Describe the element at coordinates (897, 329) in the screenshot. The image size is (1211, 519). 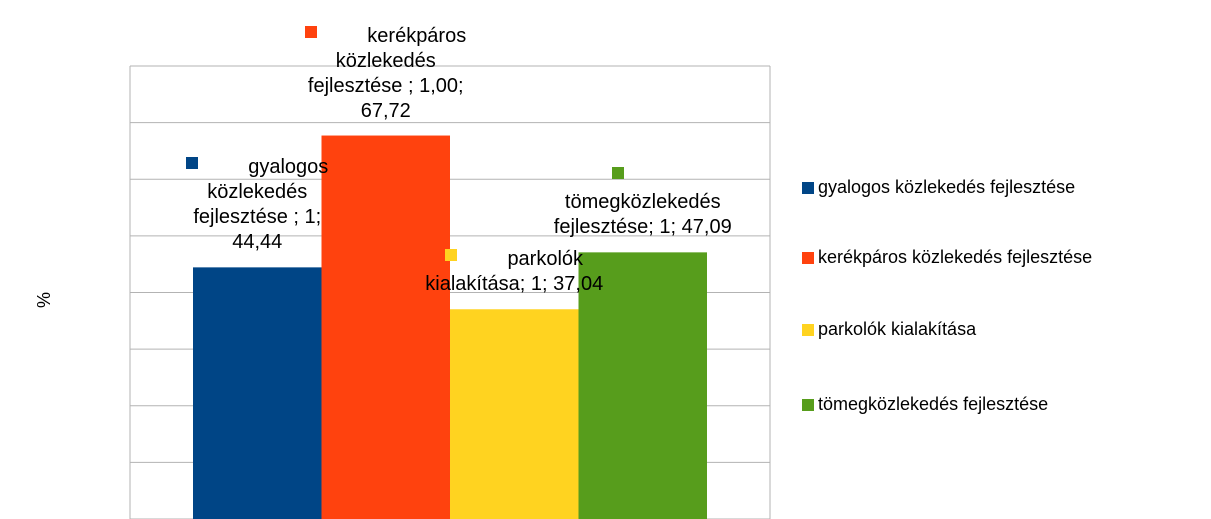
I see `legend-label: parkolók kialakítása` at that location.